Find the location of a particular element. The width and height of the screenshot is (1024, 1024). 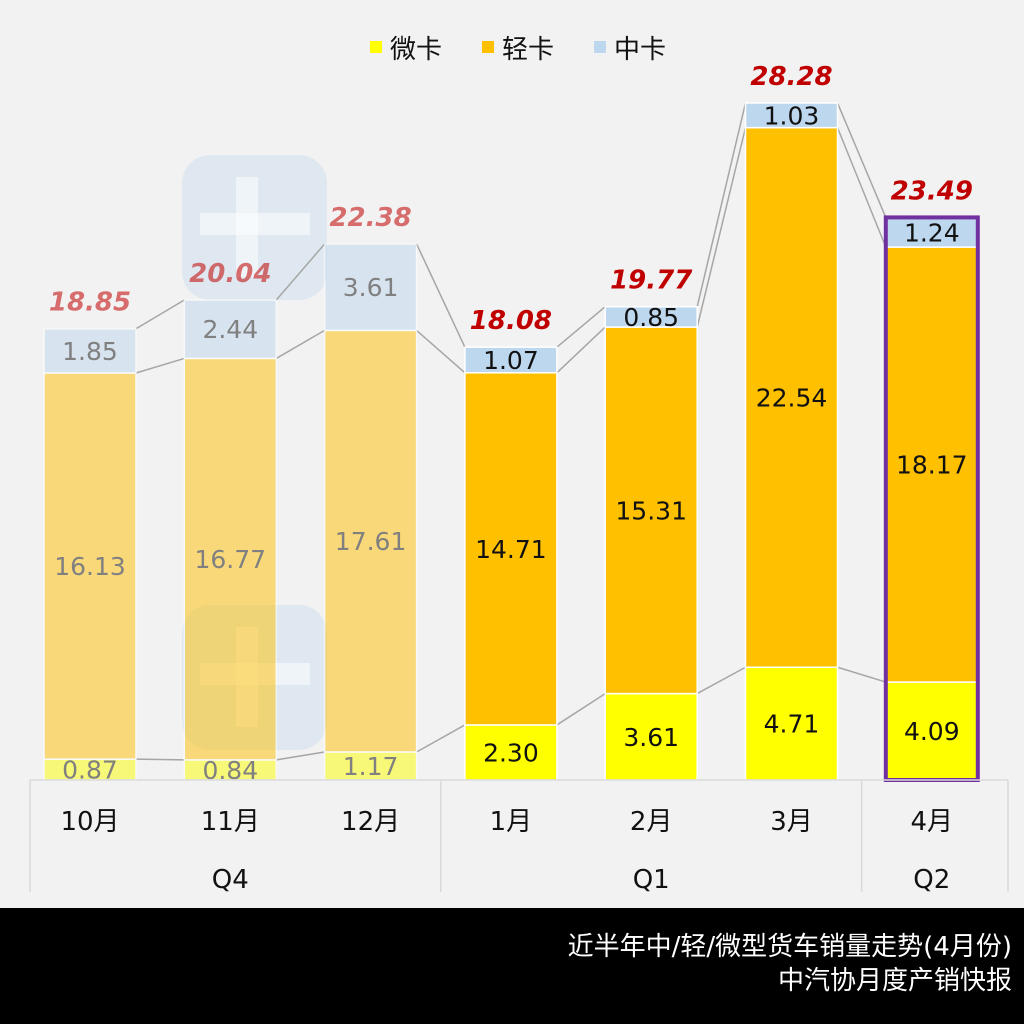

bar-value-label: 1.85 is located at coordinates (90, 351).